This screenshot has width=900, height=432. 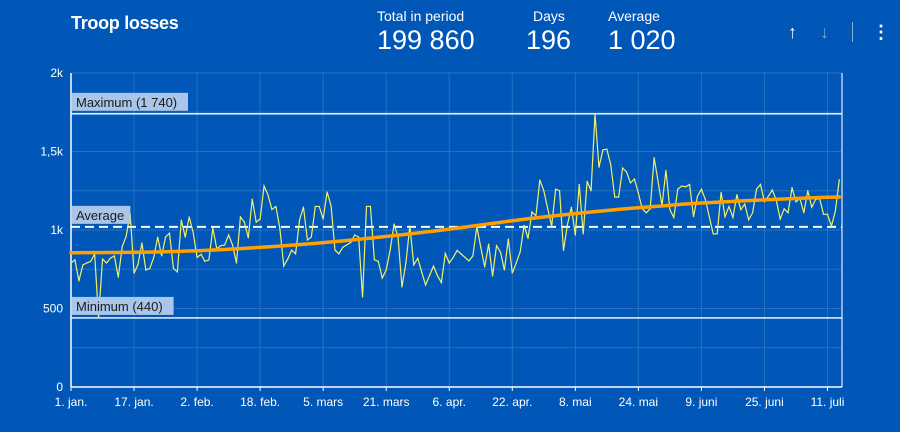 What do you see at coordinates (125, 23) in the screenshot?
I see `chart-title: Troop losses` at bounding box center [125, 23].